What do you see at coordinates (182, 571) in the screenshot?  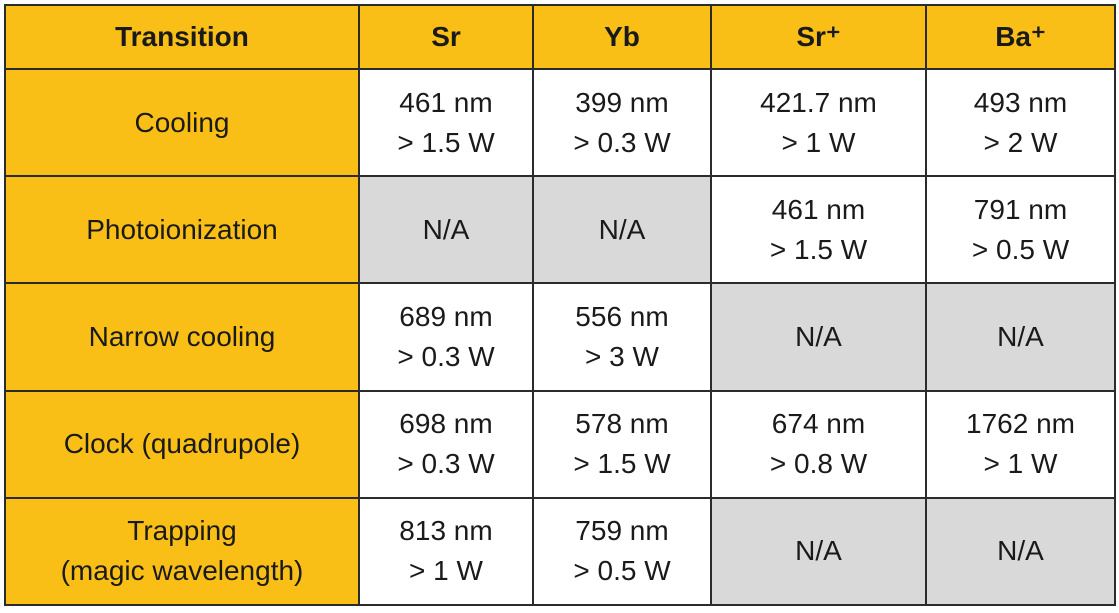 I see `cell-line: (magic wavelength)` at bounding box center [182, 571].